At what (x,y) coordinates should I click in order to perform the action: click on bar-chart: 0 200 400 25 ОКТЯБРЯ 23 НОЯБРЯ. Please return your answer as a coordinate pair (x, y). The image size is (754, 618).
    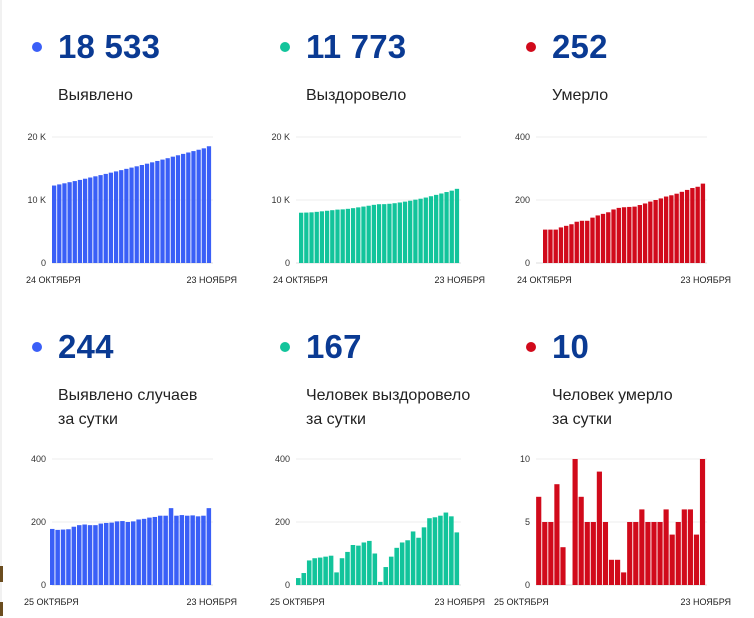
    Looking at the image, I should click on (130, 530).